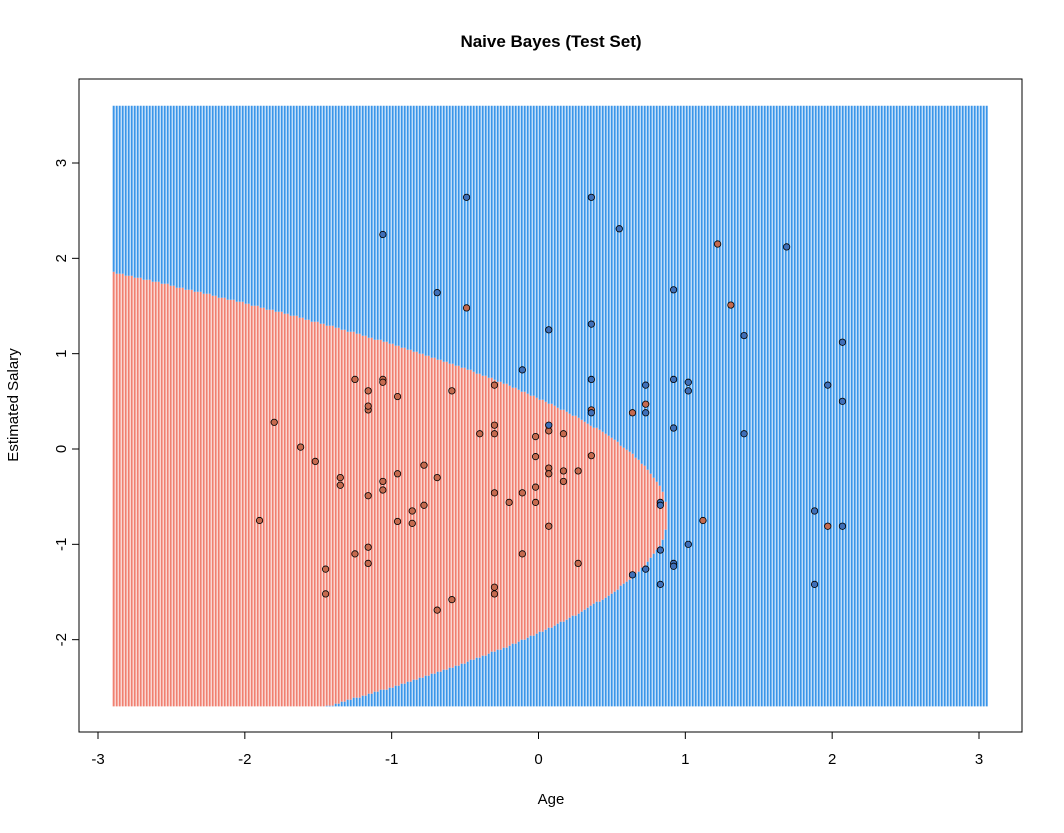  Describe the element at coordinates (551, 799) in the screenshot. I see `x-axis-label: Age` at that location.